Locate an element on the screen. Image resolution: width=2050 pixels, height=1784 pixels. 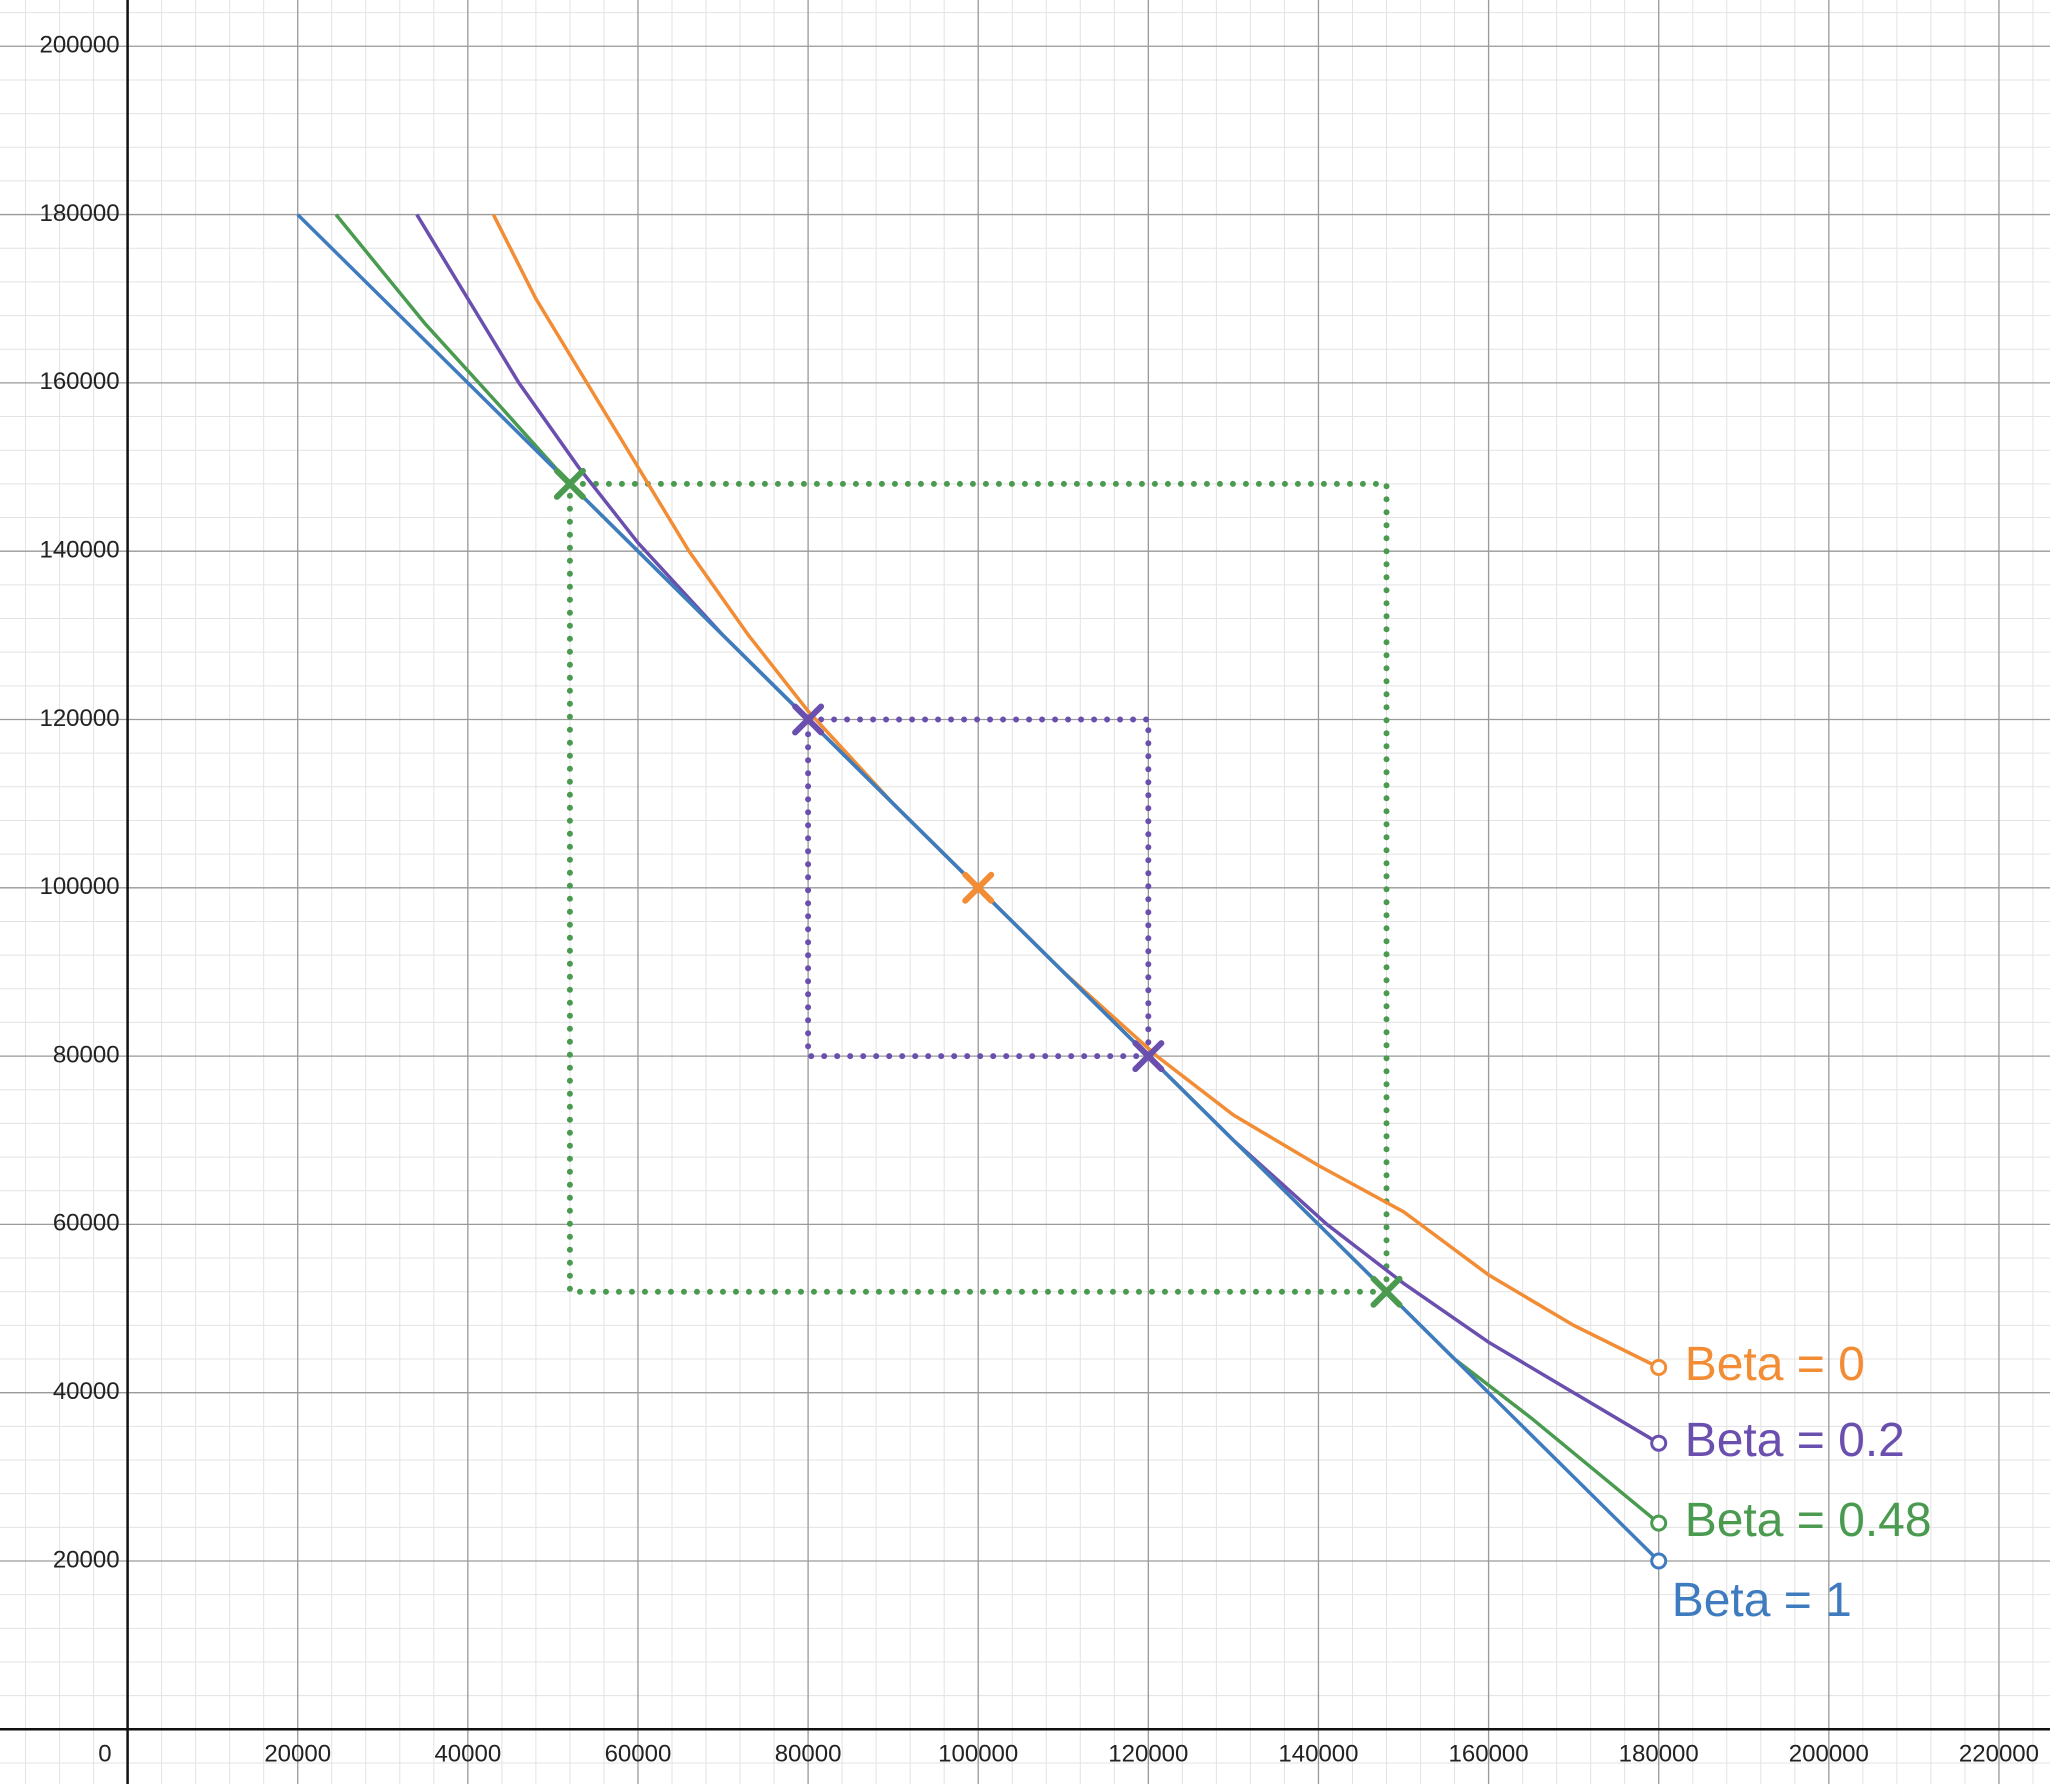
x-tick-label: 220000 is located at coordinates (1999, 1754).